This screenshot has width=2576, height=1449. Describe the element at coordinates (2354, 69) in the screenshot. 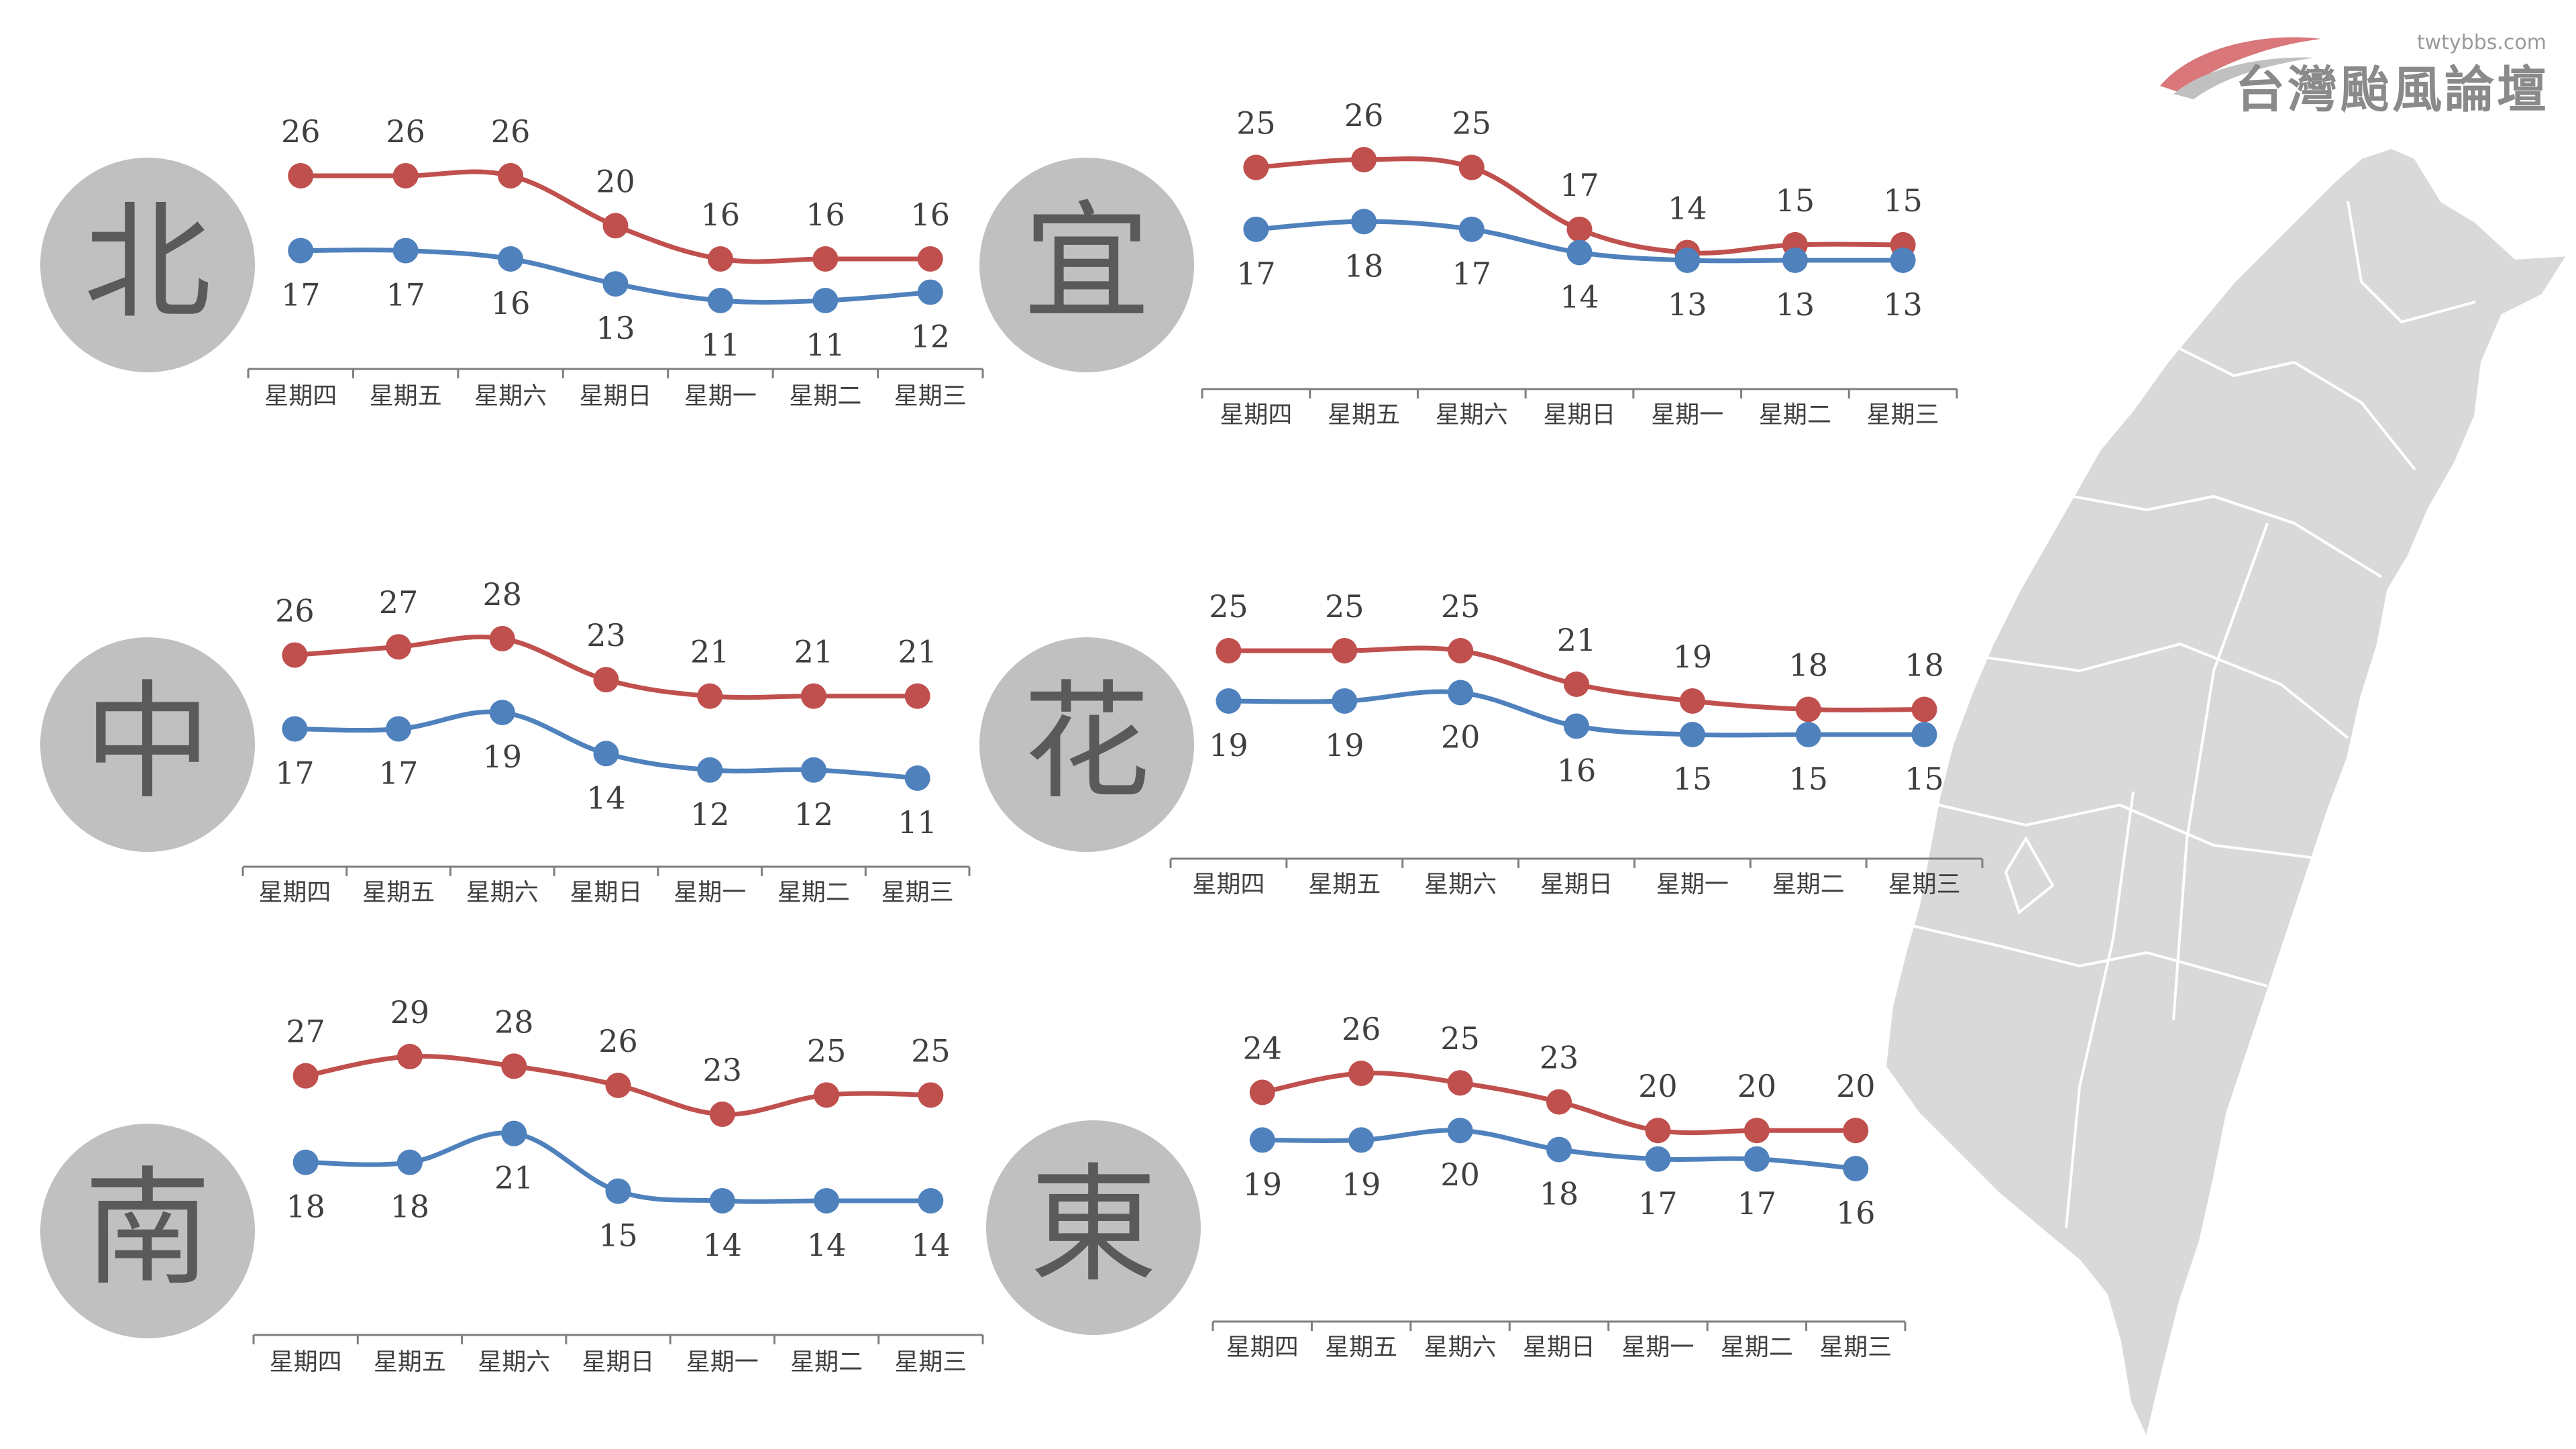

I see `brand-logo: twtybbs.com 台灣颱風論壇` at that location.